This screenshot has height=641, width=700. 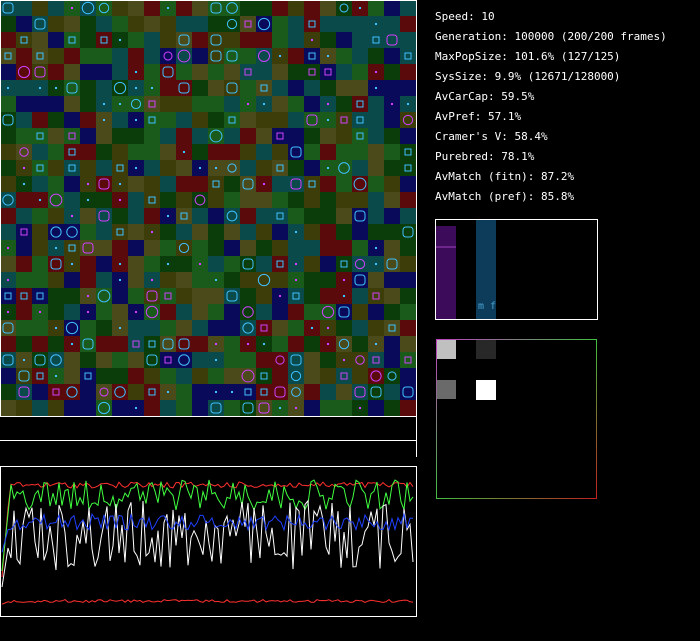 What do you see at coordinates (478, 116) in the screenshot?
I see `stat-line: AvPref: 57.1%` at bounding box center [478, 116].